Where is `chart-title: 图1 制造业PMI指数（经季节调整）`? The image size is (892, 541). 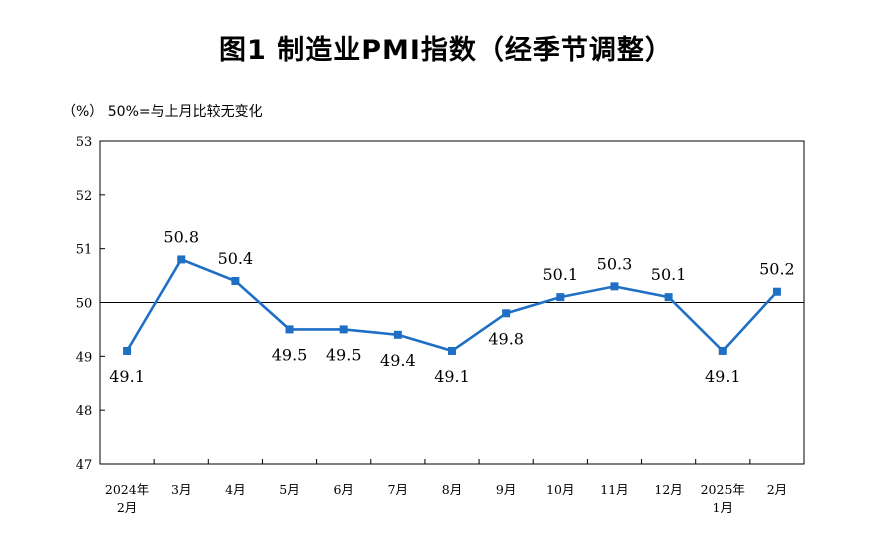
chart-title: 图1 制造业PMI指数（经季节调整） is located at coordinates (446, 50).